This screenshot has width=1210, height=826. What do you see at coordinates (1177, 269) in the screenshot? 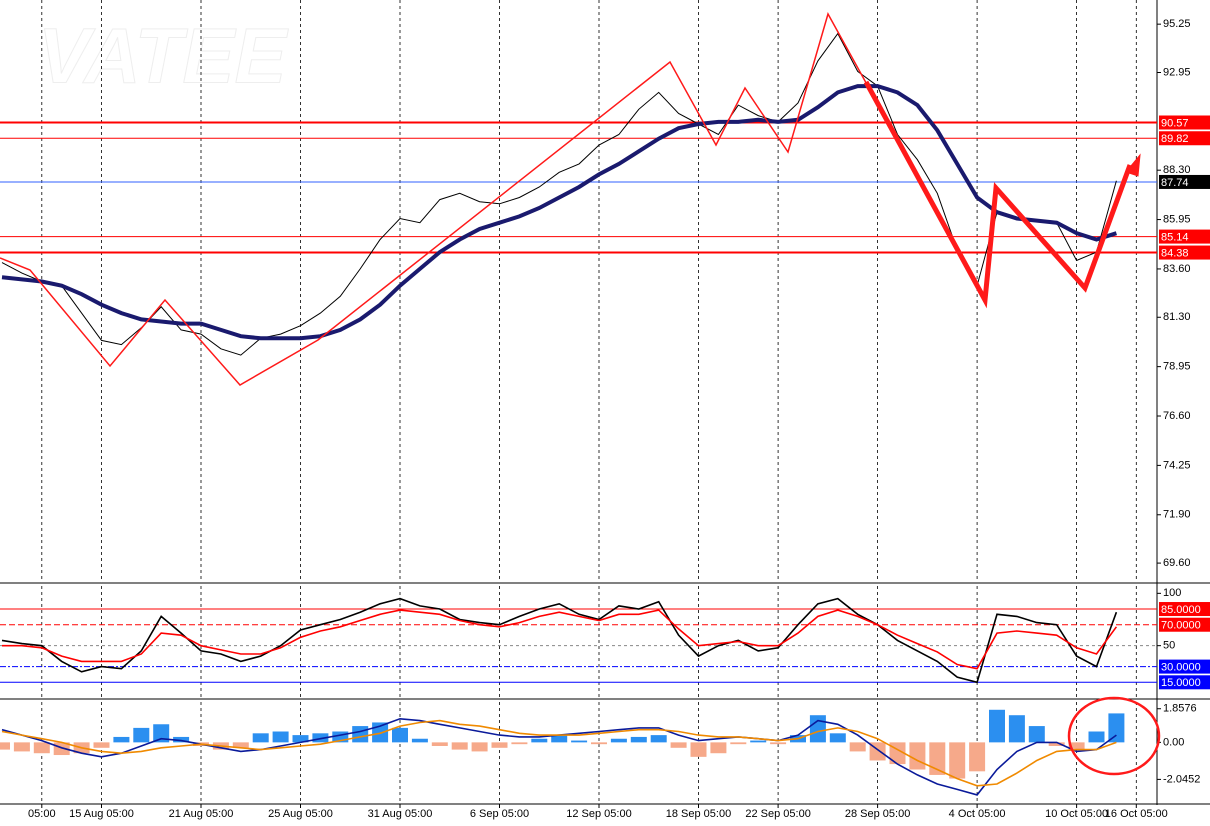
I see `y-tick-label: 83.60` at bounding box center [1177, 269].